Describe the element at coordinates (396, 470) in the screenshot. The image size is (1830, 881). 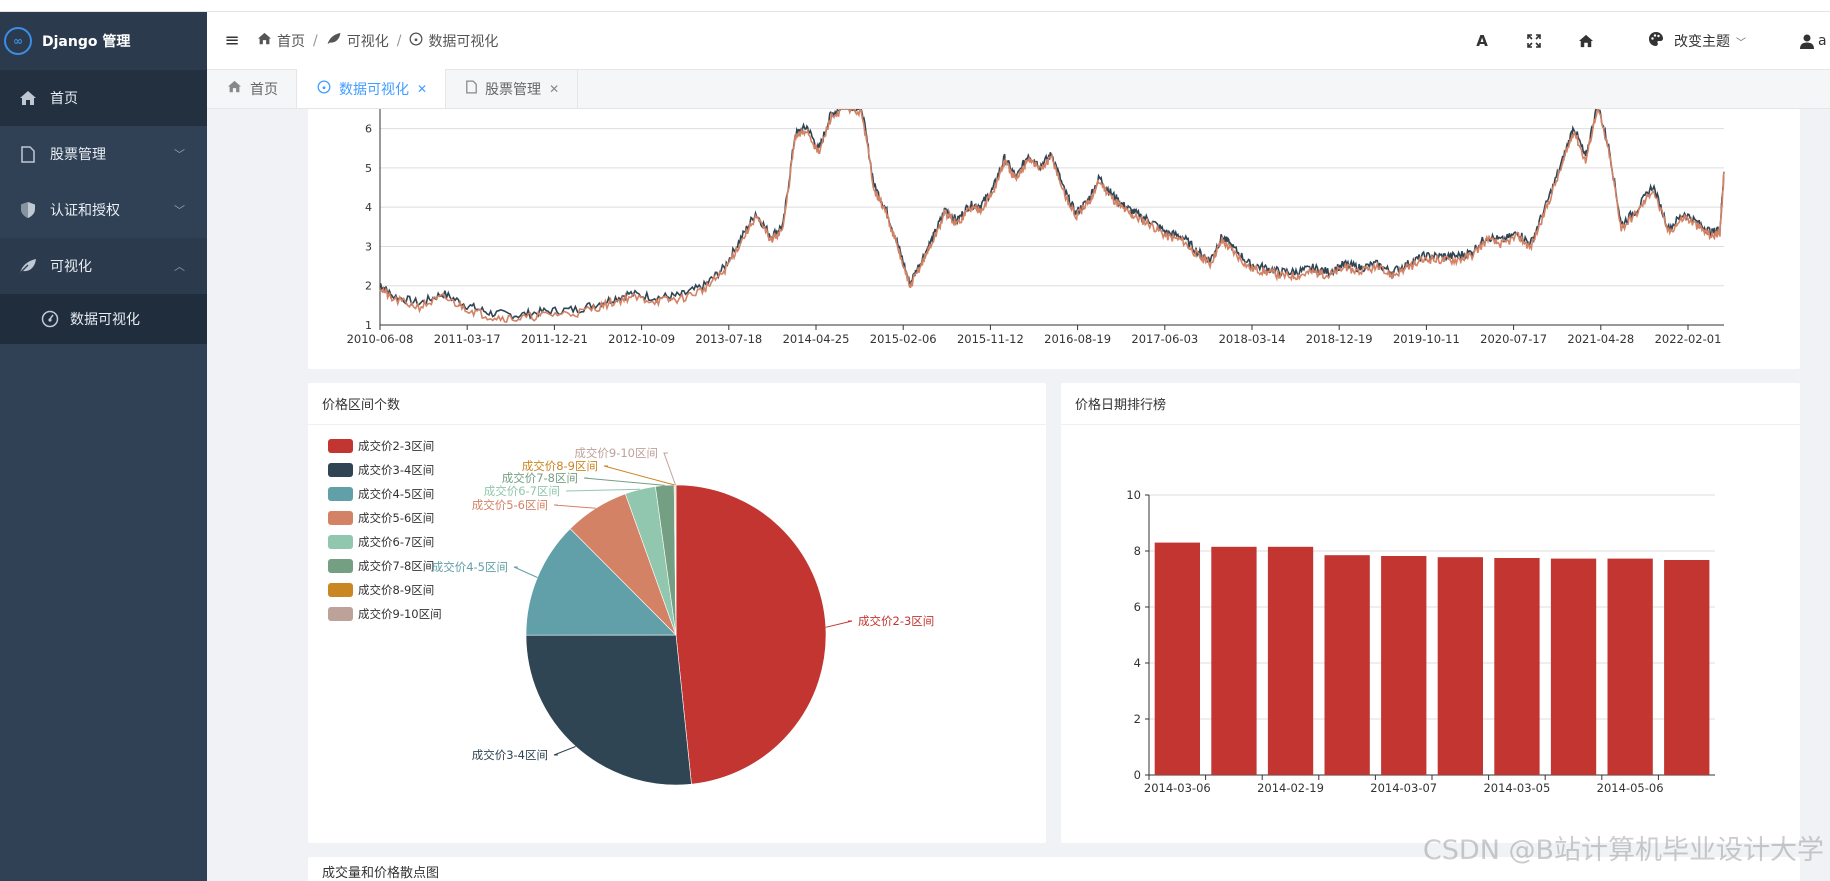
I see `legend-label: 成交价3-4区间` at that location.